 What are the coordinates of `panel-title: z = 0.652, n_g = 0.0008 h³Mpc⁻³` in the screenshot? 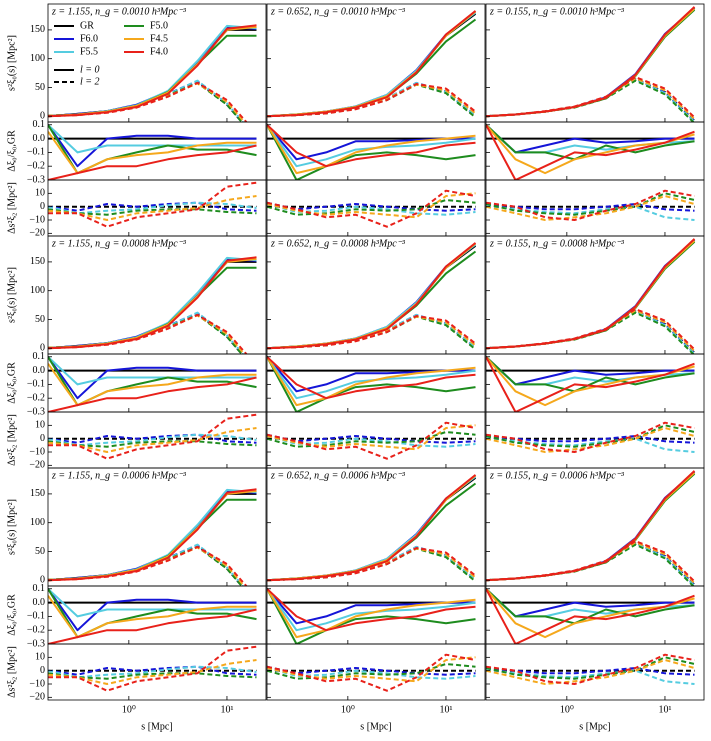 It's located at (338, 243).